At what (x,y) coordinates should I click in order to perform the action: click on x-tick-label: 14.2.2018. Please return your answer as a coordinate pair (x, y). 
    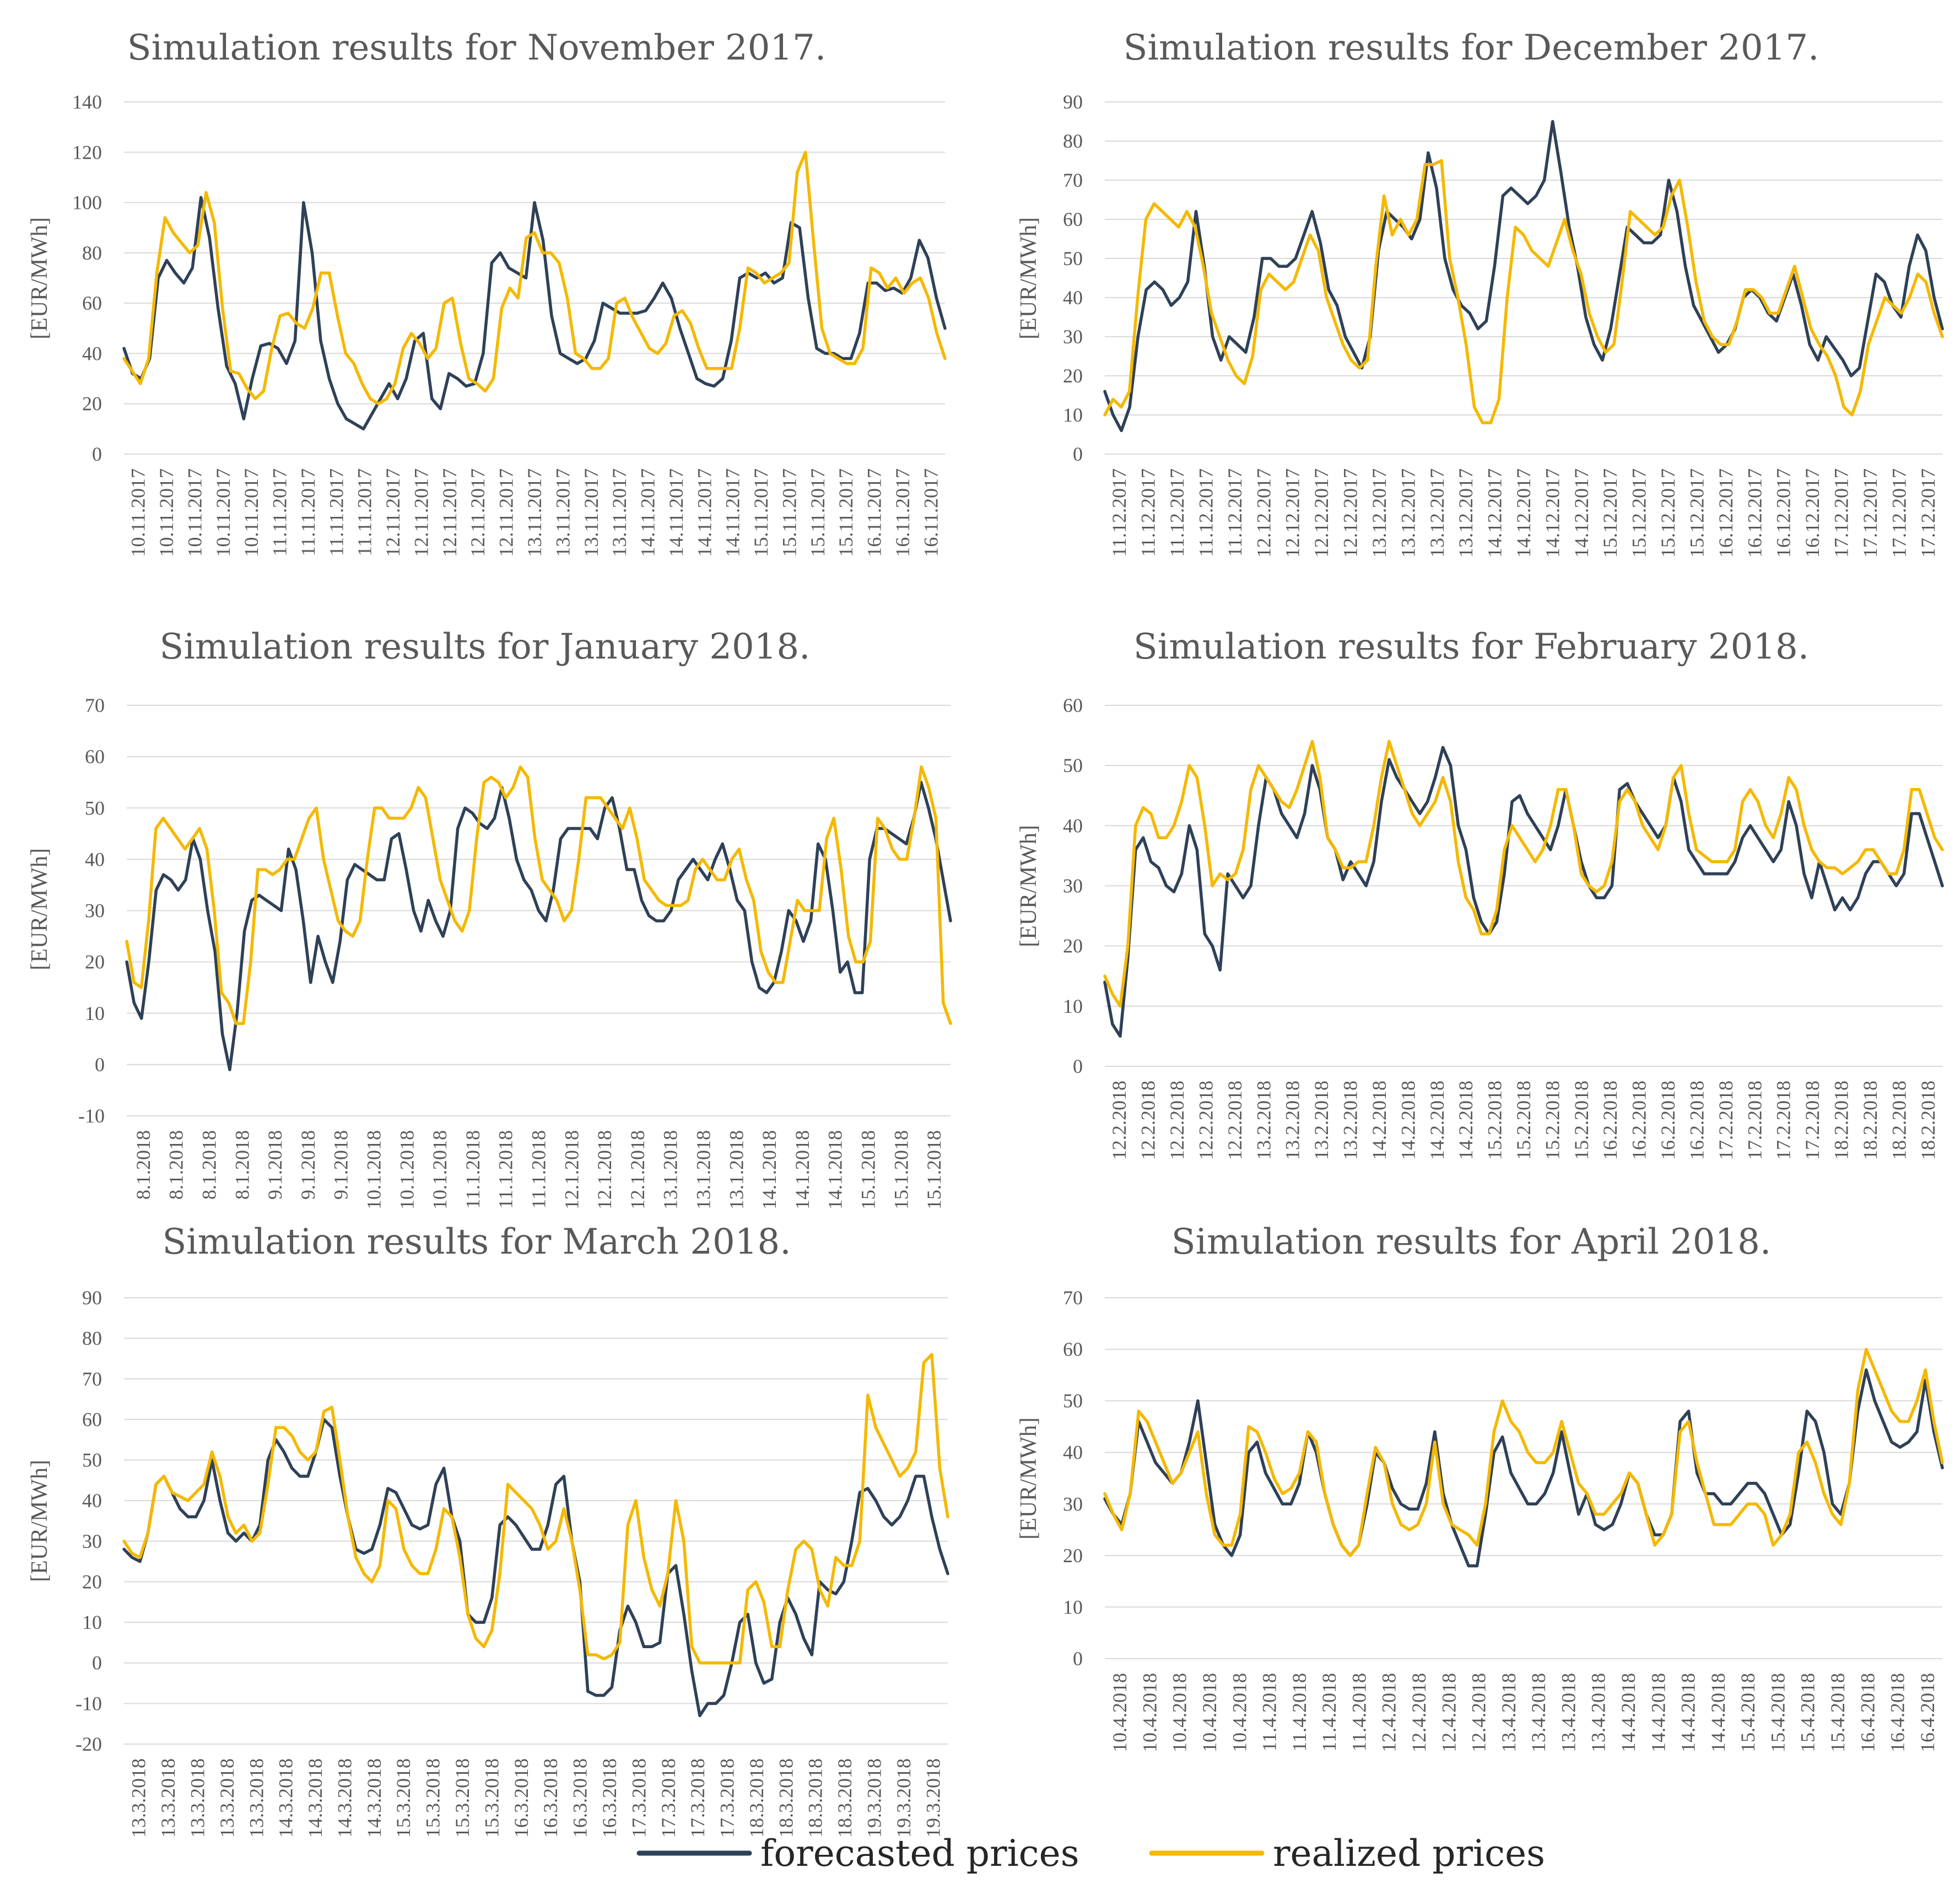
    Looking at the image, I should click on (1408, 1120).